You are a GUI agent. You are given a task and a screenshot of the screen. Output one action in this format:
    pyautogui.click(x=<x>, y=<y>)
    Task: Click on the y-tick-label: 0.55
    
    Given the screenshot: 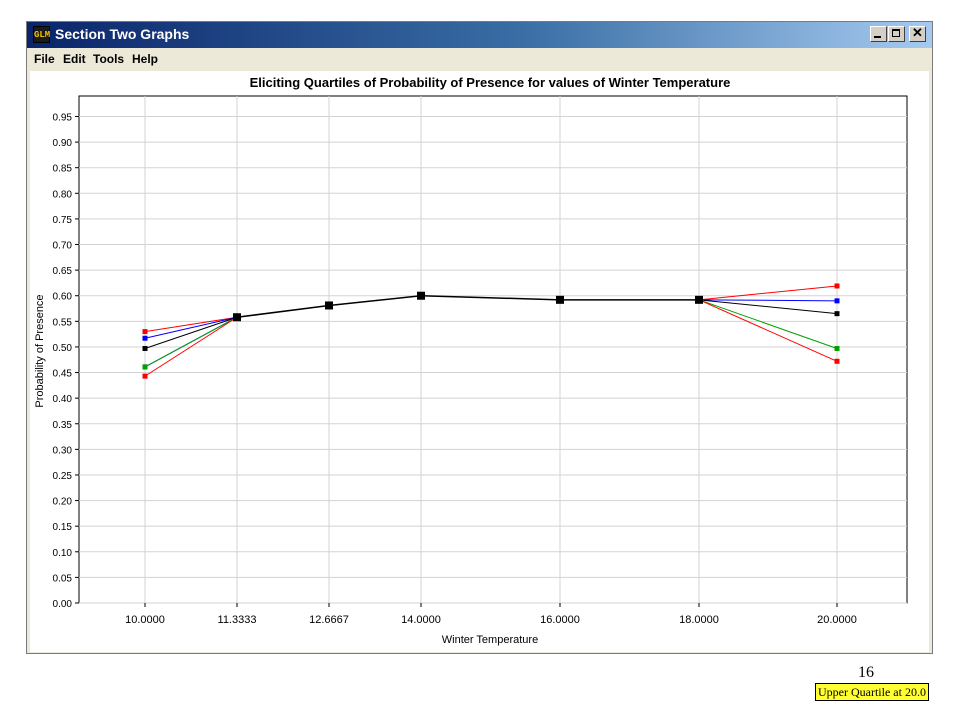 What is the action you would take?
    pyautogui.click(x=63, y=322)
    